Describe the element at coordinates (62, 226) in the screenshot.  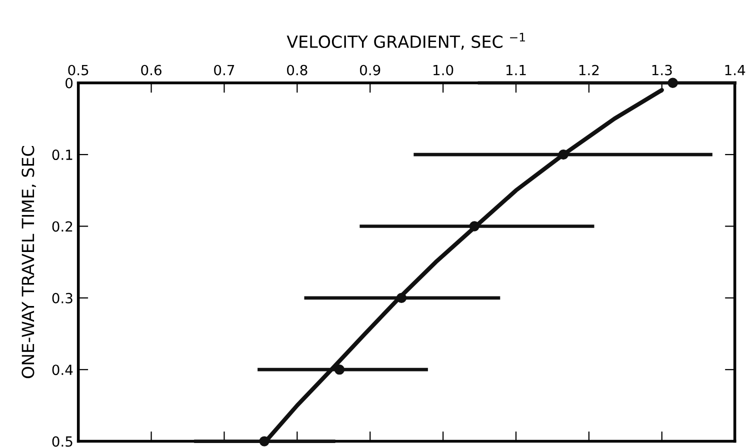
I see `y-tick-label: 0.2` at that location.